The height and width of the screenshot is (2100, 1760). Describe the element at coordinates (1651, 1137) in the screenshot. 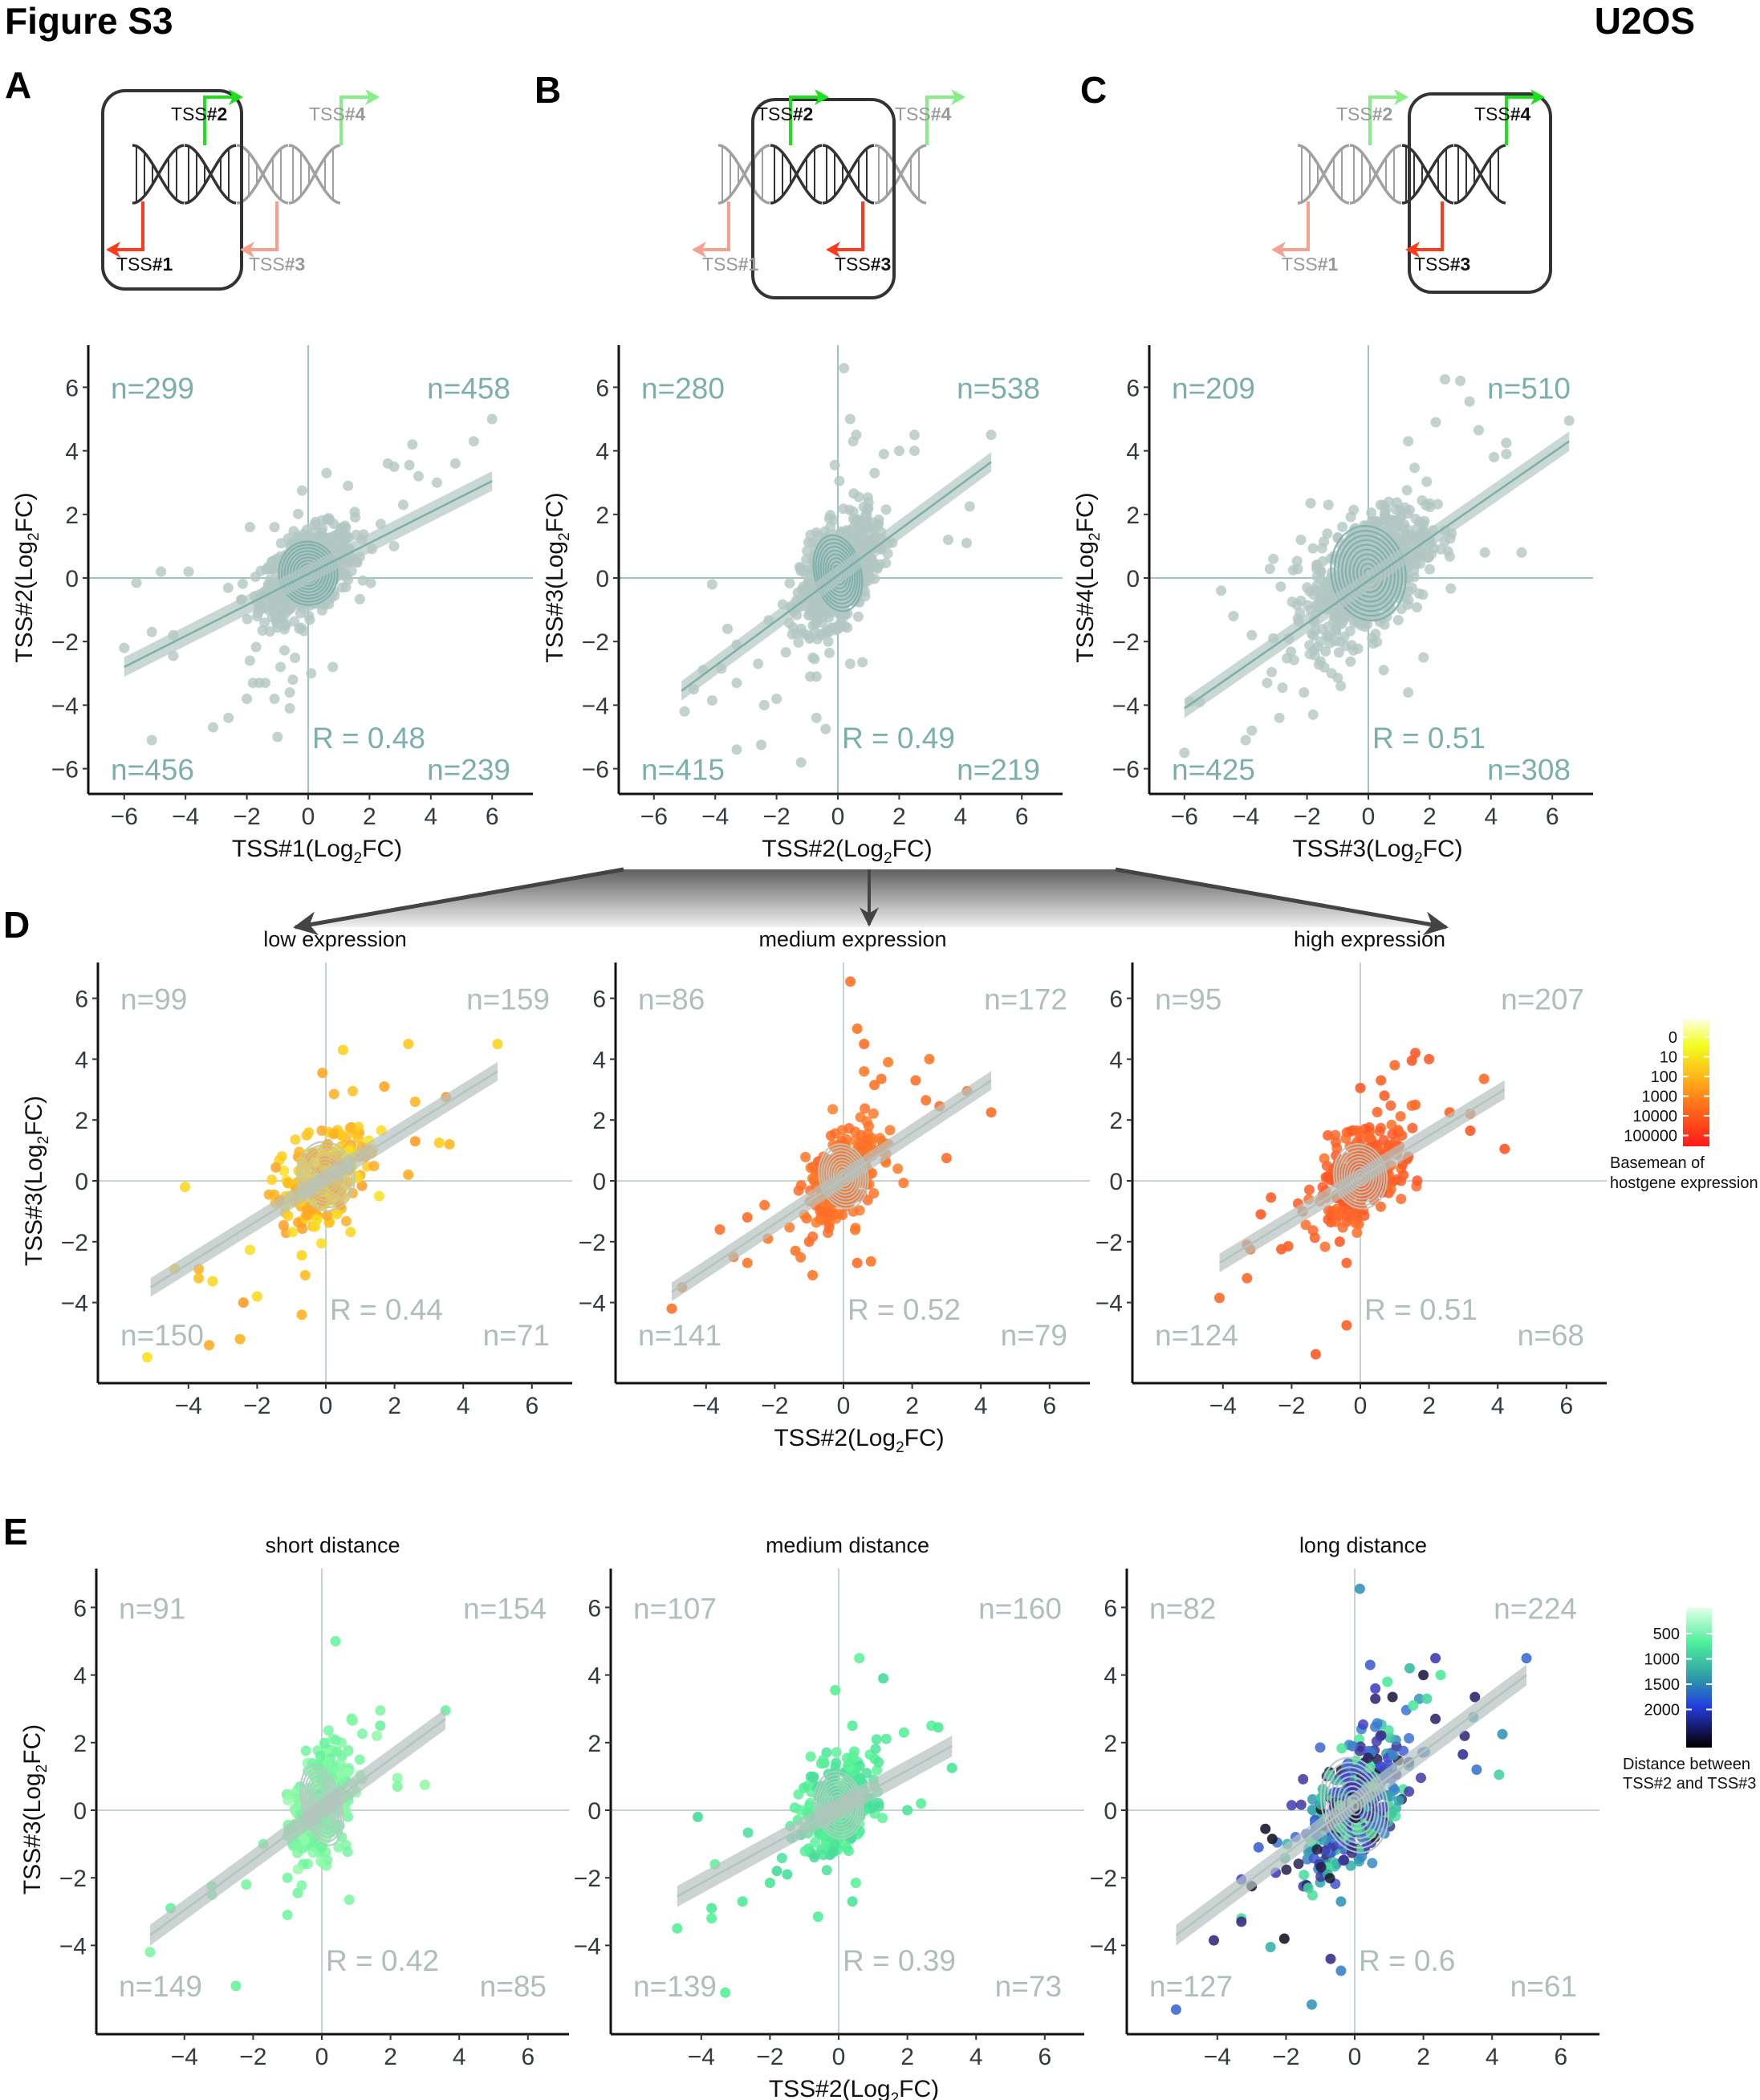

I see `expression-legend-tick: 100000` at that location.